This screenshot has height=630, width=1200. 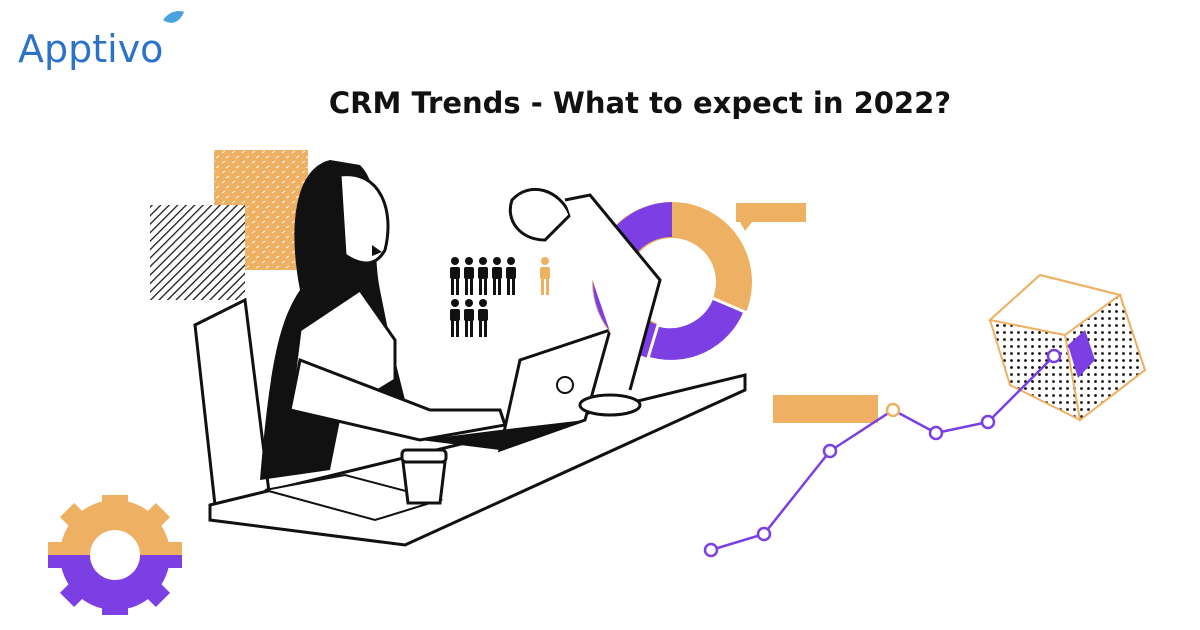 What do you see at coordinates (1067, 347) in the screenshot?
I see `cube` at bounding box center [1067, 347].